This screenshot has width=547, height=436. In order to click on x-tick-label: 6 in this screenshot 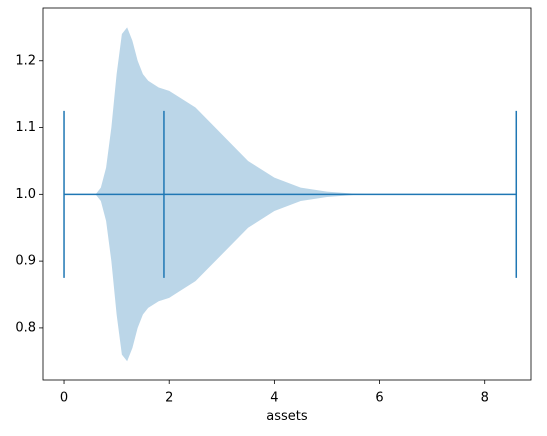, I will do `click(379, 398)`.